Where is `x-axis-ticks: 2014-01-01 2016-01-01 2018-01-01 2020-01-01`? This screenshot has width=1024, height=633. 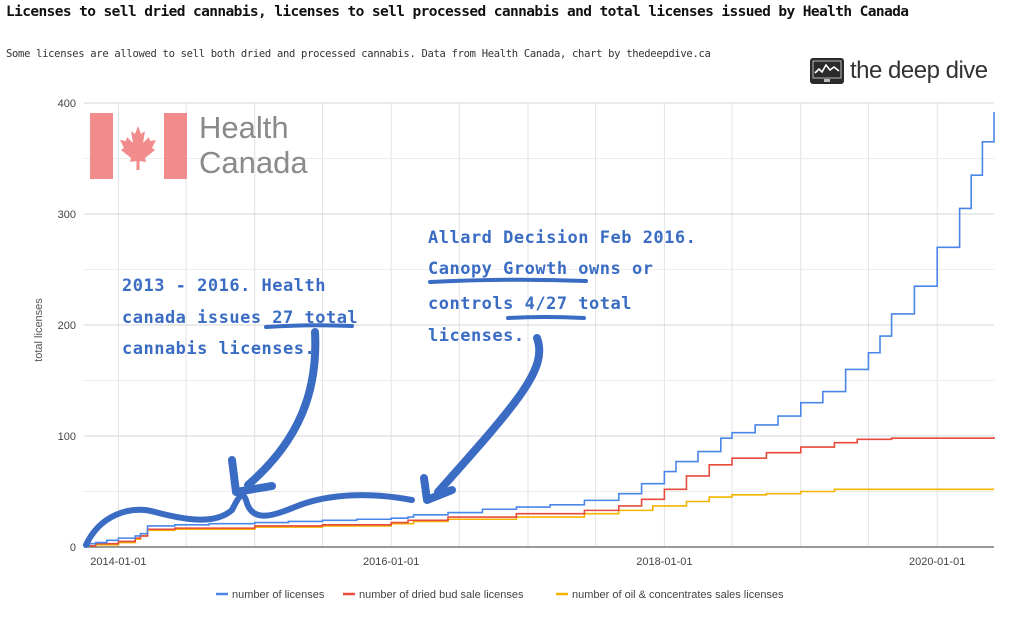
x-axis-ticks: 2014-01-01 2016-01-01 2018-01-01 2020-01-01 is located at coordinates (527, 562).